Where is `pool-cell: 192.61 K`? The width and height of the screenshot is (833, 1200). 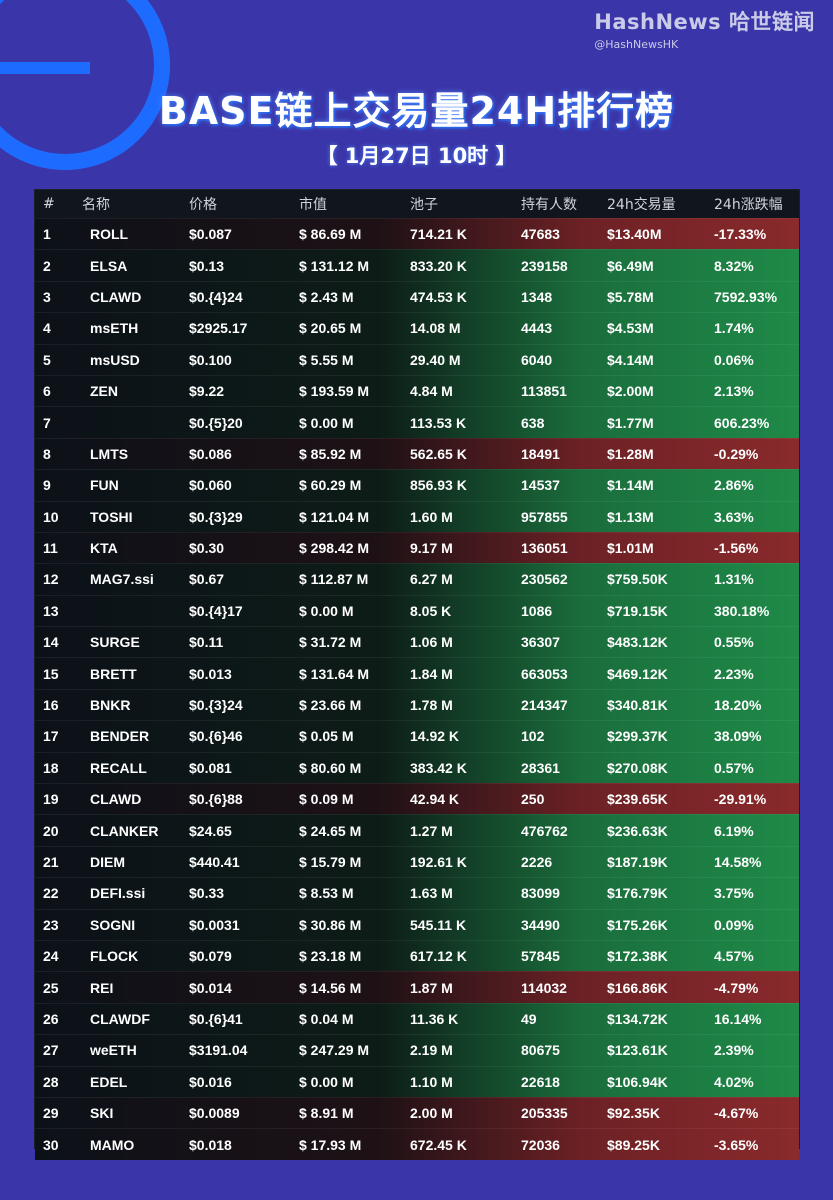
pool-cell: 192.61 K is located at coordinates (438, 862).